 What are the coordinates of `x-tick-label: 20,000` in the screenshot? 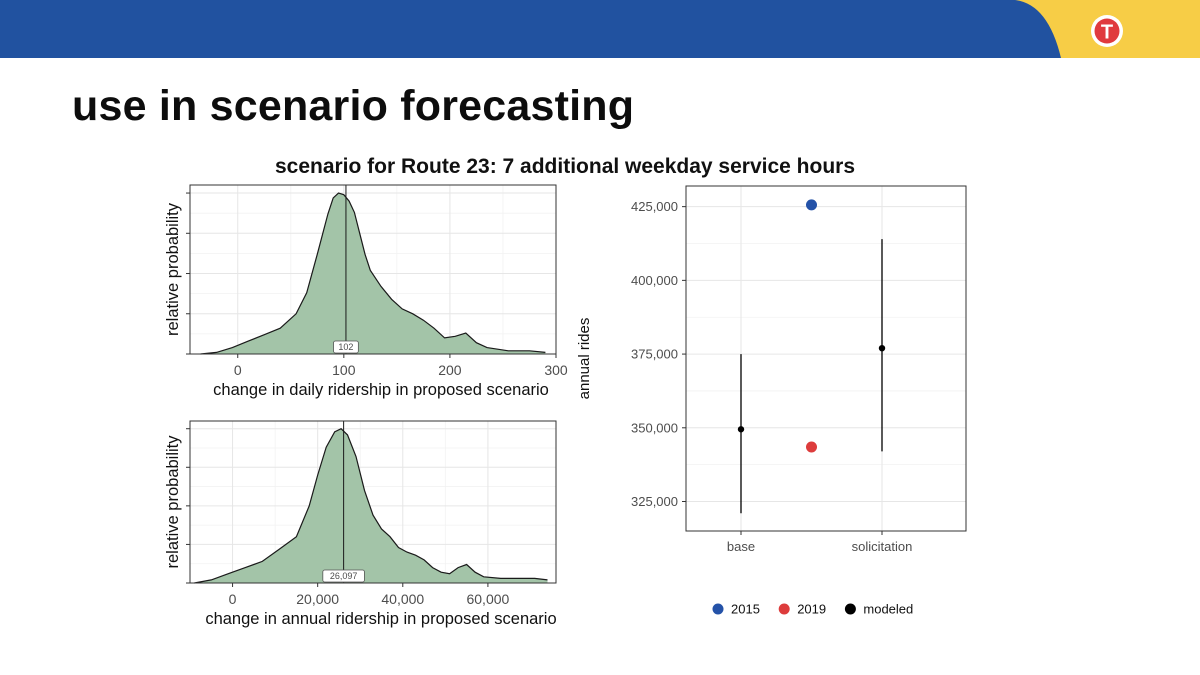 It's located at (317, 599).